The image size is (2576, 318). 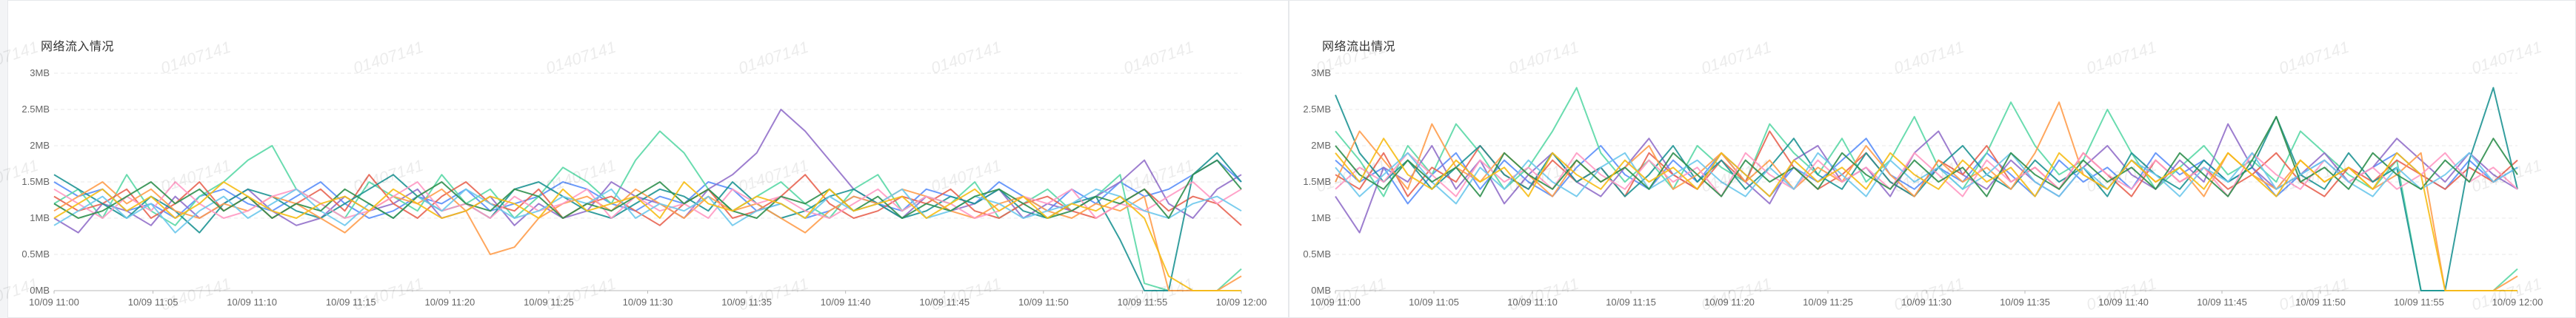 What do you see at coordinates (78, 47) in the screenshot?
I see `network-in-title: 网络流入情况` at bounding box center [78, 47].